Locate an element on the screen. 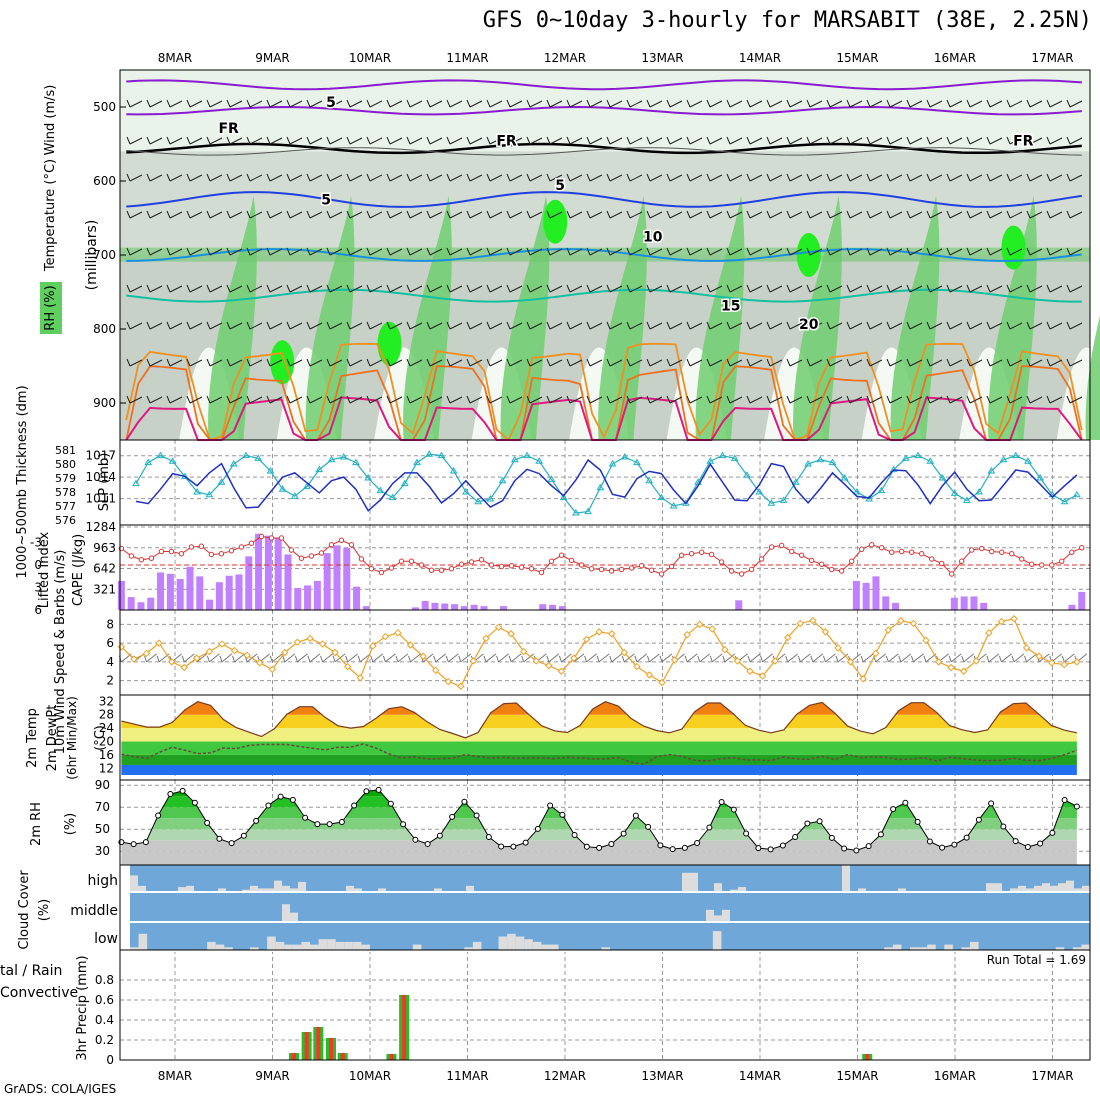 The image size is (1100, 1100). rh-tick: 90 is located at coordinates (102, 785).